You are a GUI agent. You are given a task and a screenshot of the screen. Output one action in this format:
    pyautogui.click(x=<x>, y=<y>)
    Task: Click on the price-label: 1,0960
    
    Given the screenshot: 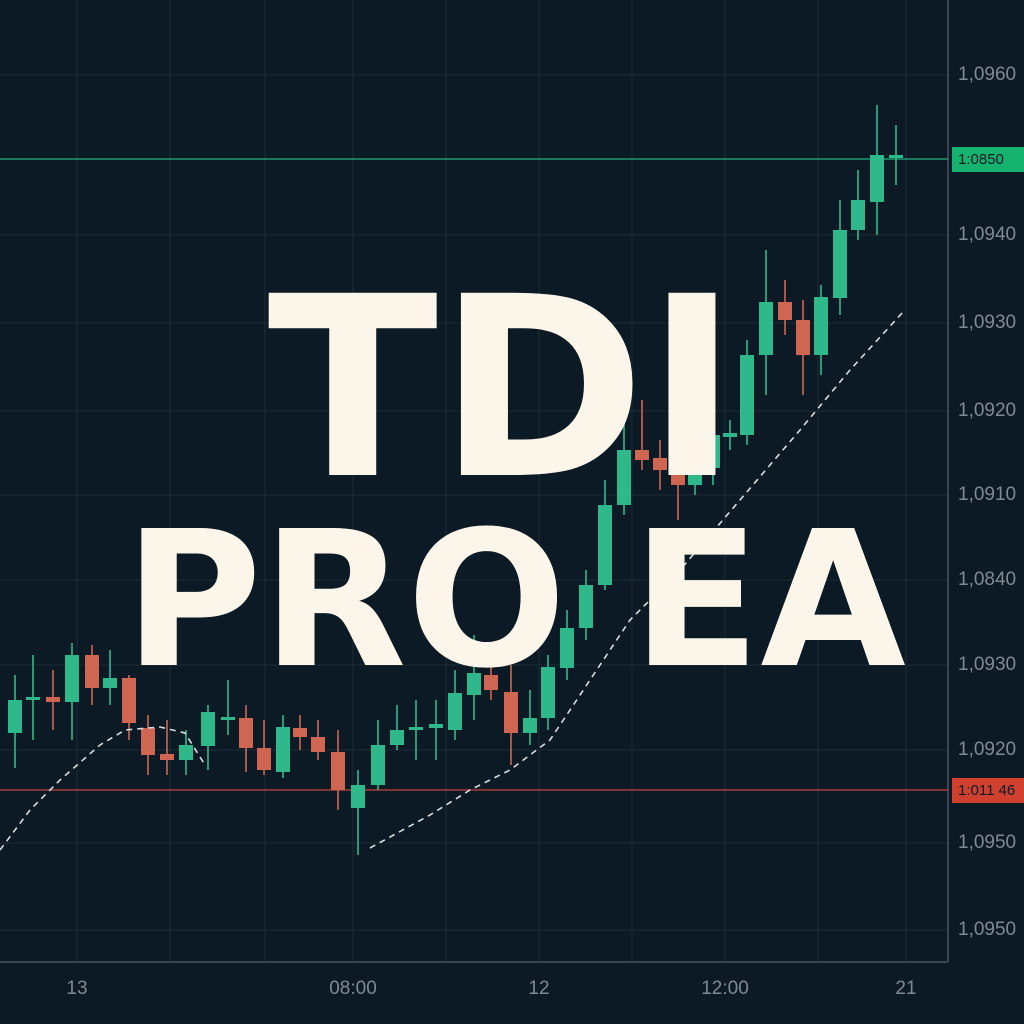 What is the action you would take?
    pyautogui.click(x=987, y=74)
    